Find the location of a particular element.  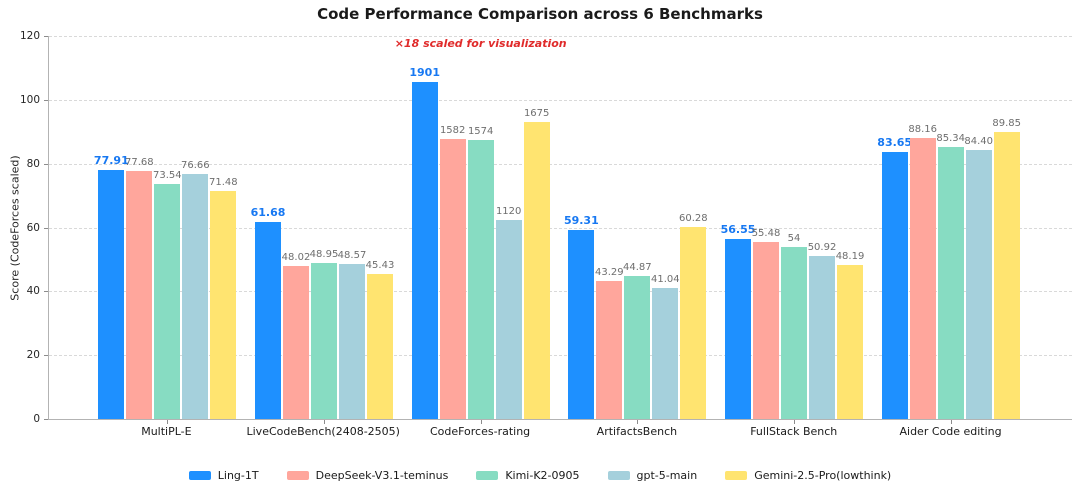

bar-value-label: 48.57 is located at coordinates (352, 255).